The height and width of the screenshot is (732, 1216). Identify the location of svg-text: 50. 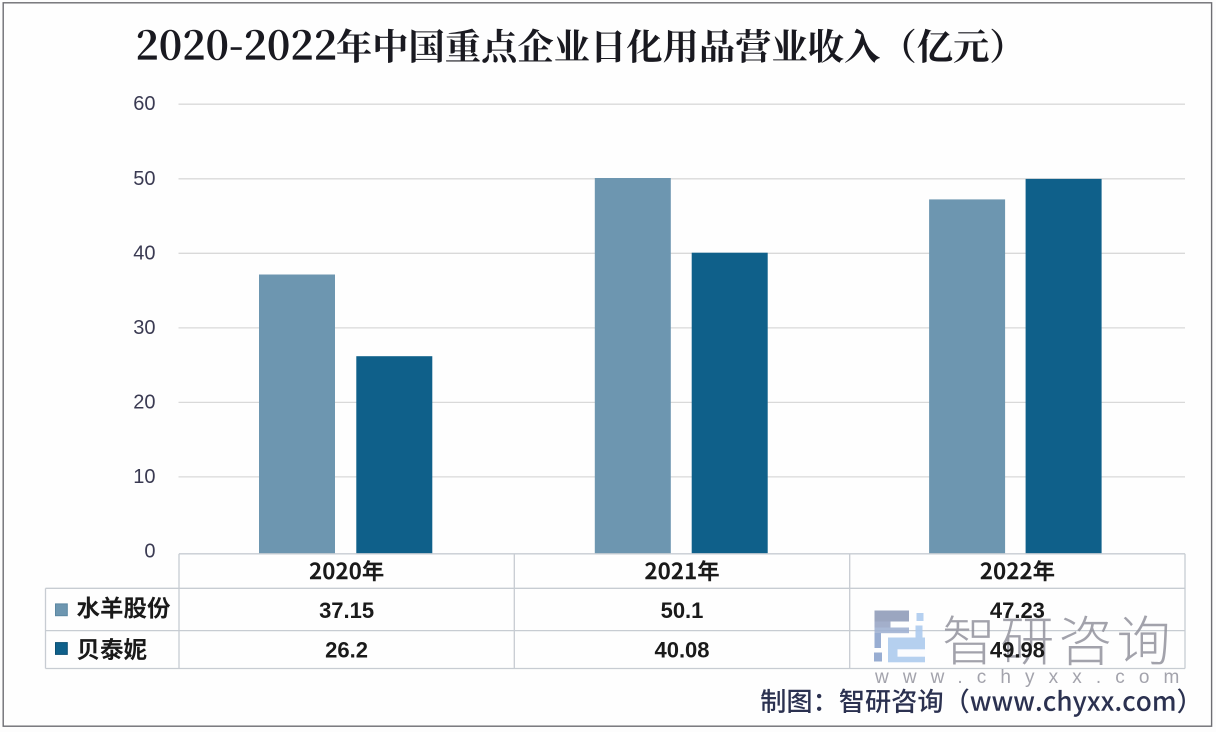
(144, 179).